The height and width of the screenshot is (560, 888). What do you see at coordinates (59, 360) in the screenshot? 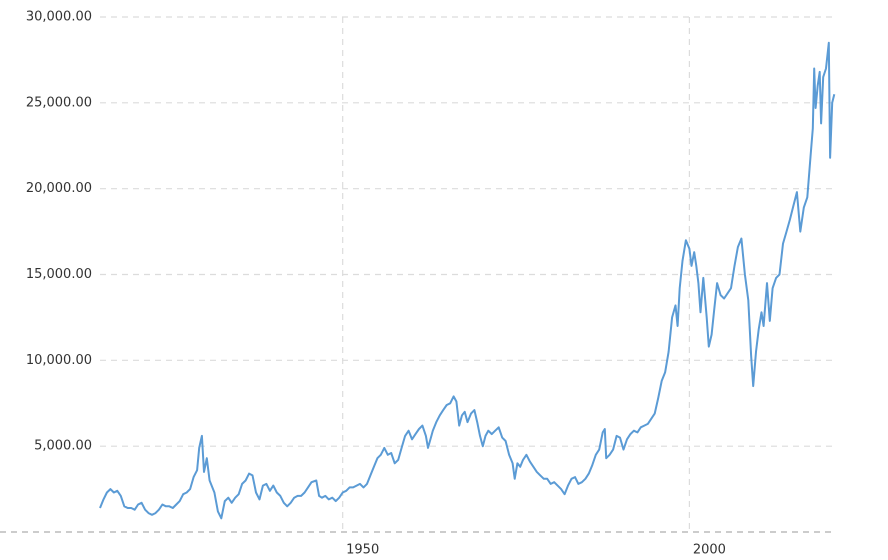
I see `y-tick-label: 10,000.00` at bounding box center [59, 360].